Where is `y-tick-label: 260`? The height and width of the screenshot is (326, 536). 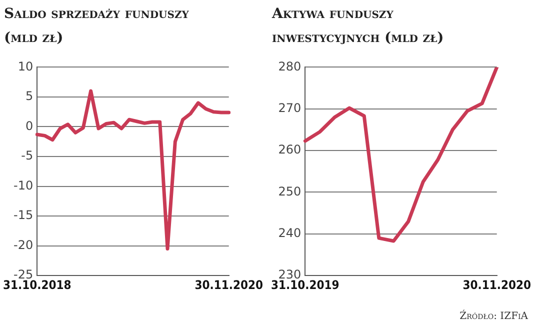 y-tick-label: 260 is located at coordinates (290, 149).